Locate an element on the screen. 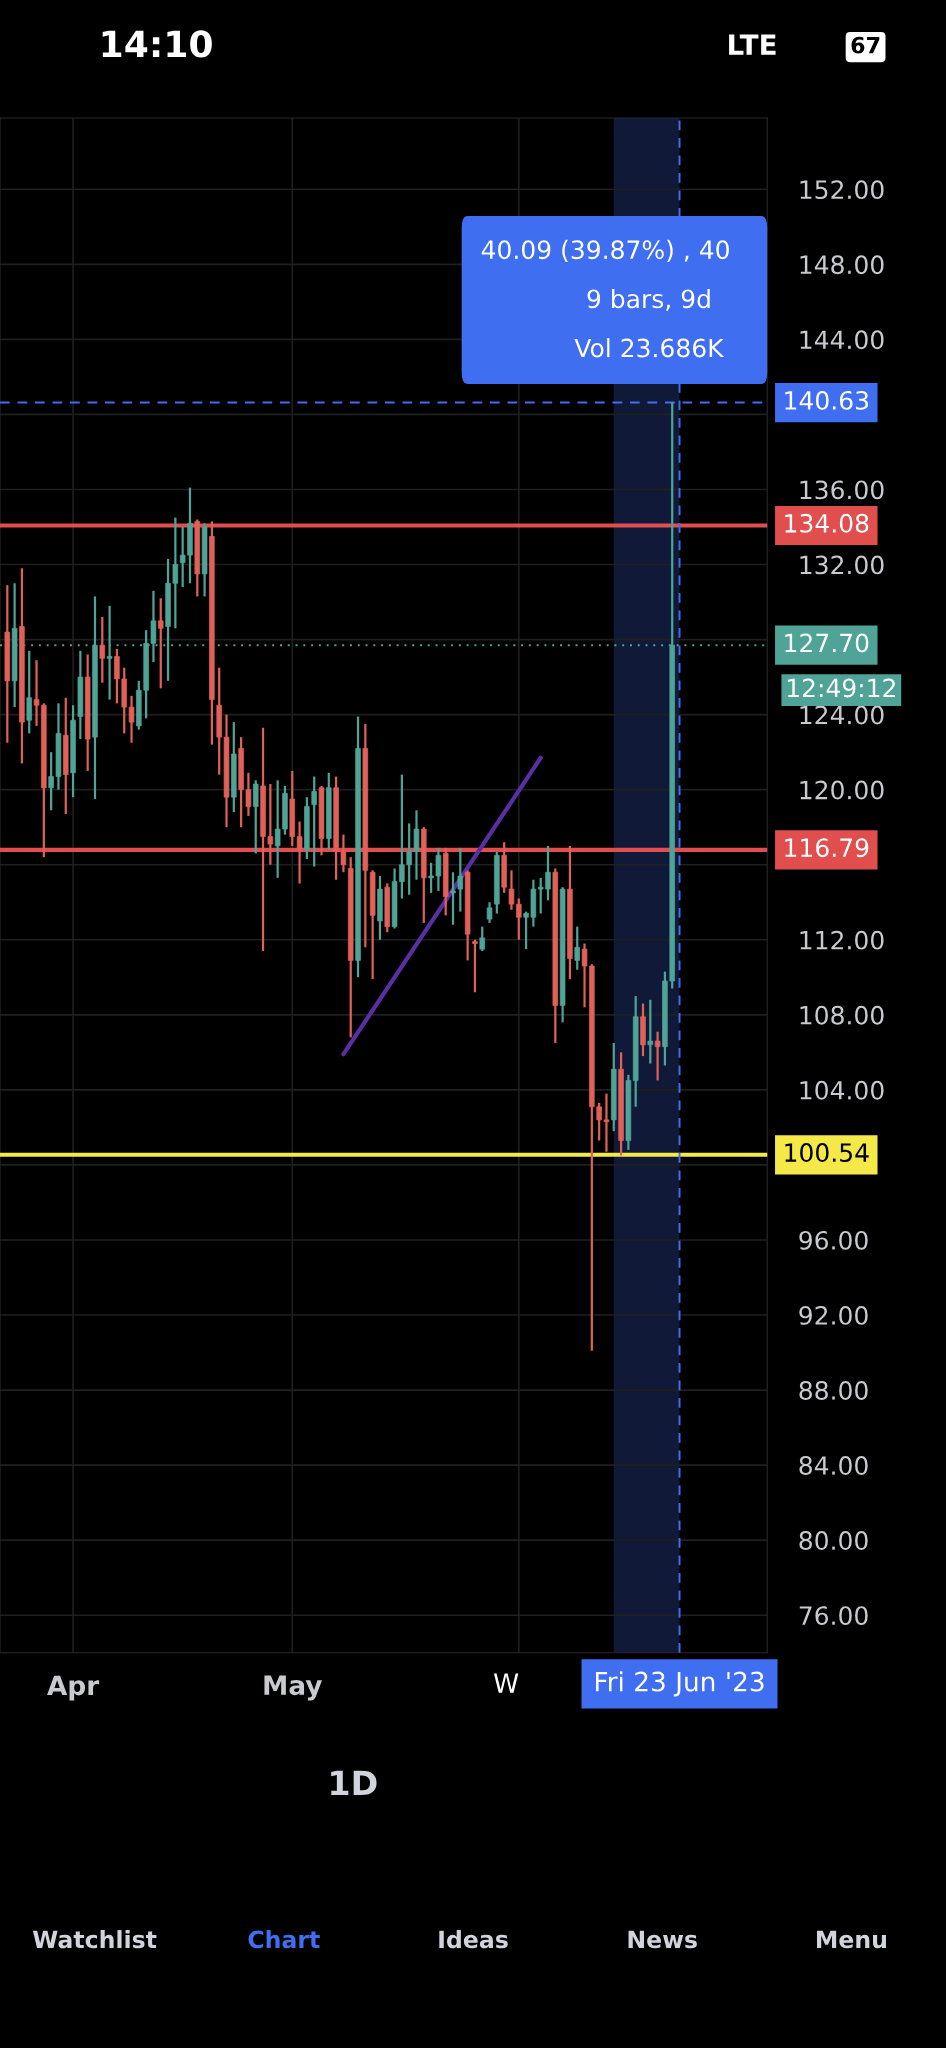 The height and width of the screenshot is (2048, 946). text: News is located at coordinates (662, 1939).